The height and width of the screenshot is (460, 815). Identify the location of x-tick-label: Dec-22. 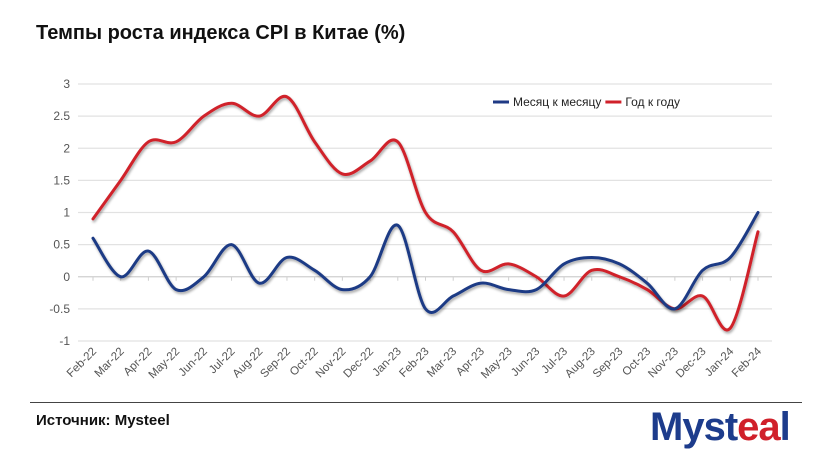
(359, 363).